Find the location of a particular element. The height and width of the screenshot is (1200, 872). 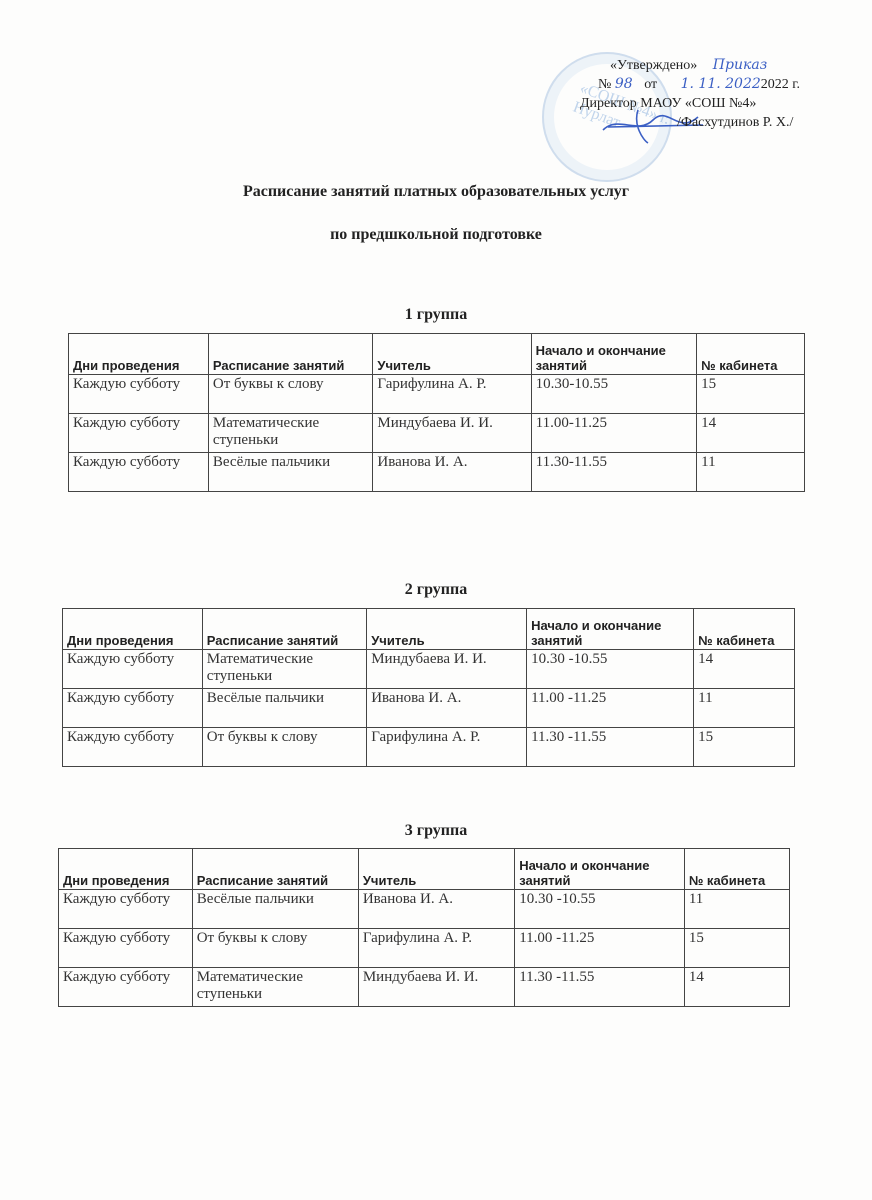

group-heading: 2 группа is located at coordinates (436, 589).